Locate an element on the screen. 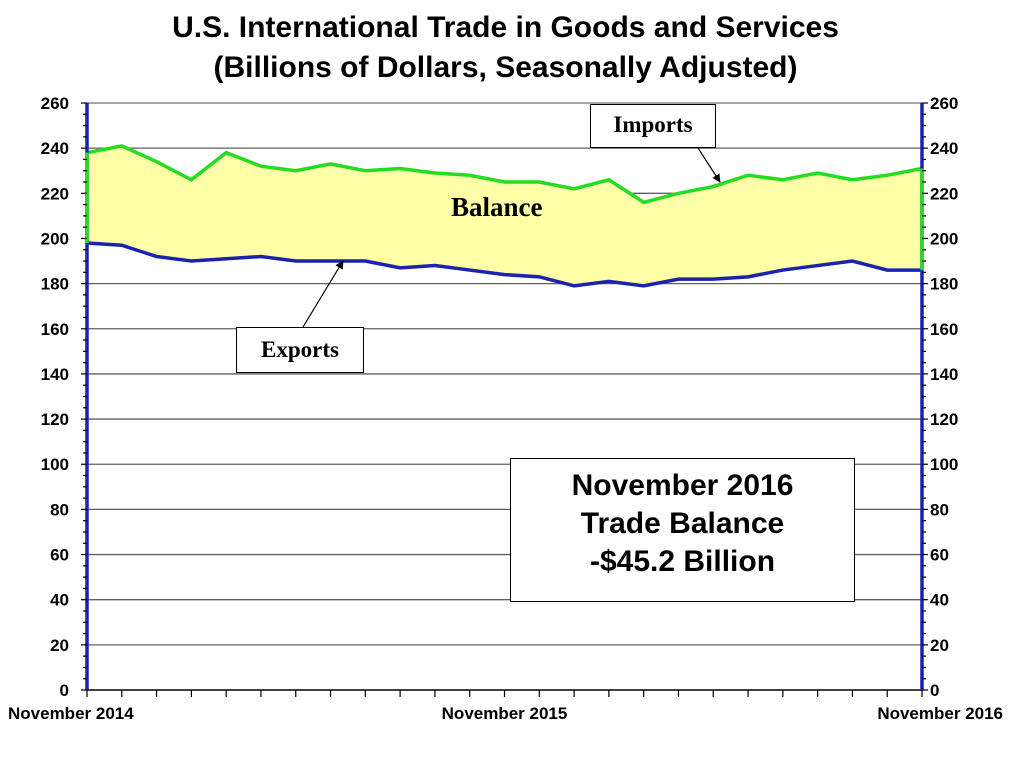 The width and height of the screenshot is (1011, 773). exports-line is located at coordinates (504, 264).